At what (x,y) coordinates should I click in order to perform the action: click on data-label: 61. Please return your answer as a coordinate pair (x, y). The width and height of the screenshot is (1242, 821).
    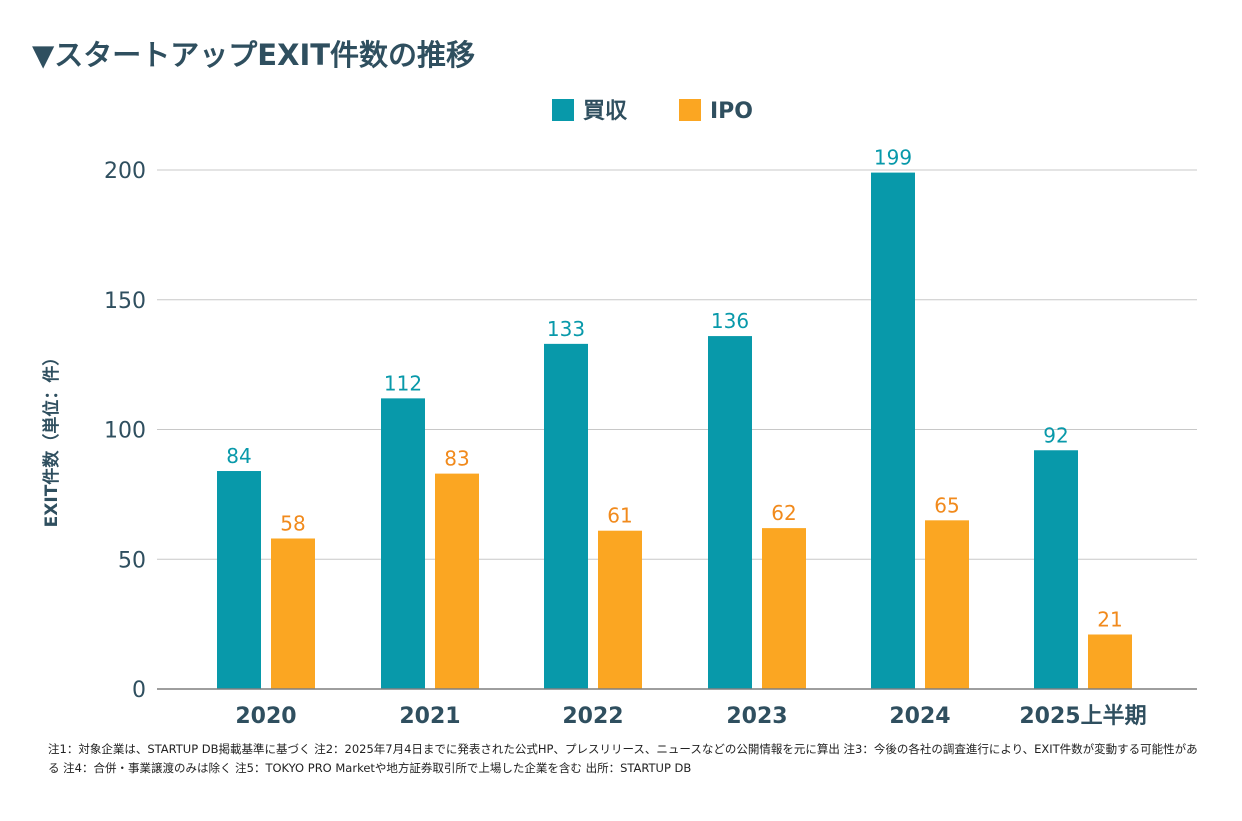
    Looking at the image, I should click on (619, 516).